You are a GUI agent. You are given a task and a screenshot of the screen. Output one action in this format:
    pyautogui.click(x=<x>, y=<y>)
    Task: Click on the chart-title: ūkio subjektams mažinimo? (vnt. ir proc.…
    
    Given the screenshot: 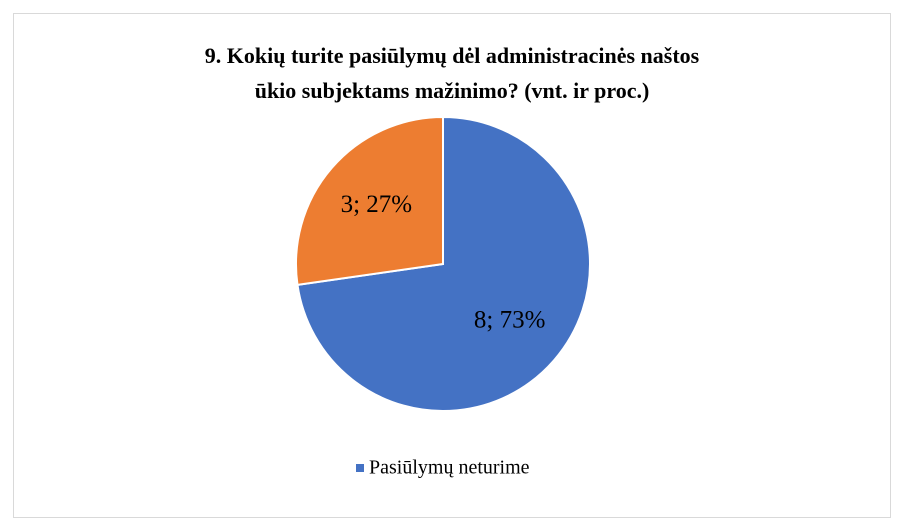 What is the action you would take?
    pyautogui.click(x=452, y=90)
    